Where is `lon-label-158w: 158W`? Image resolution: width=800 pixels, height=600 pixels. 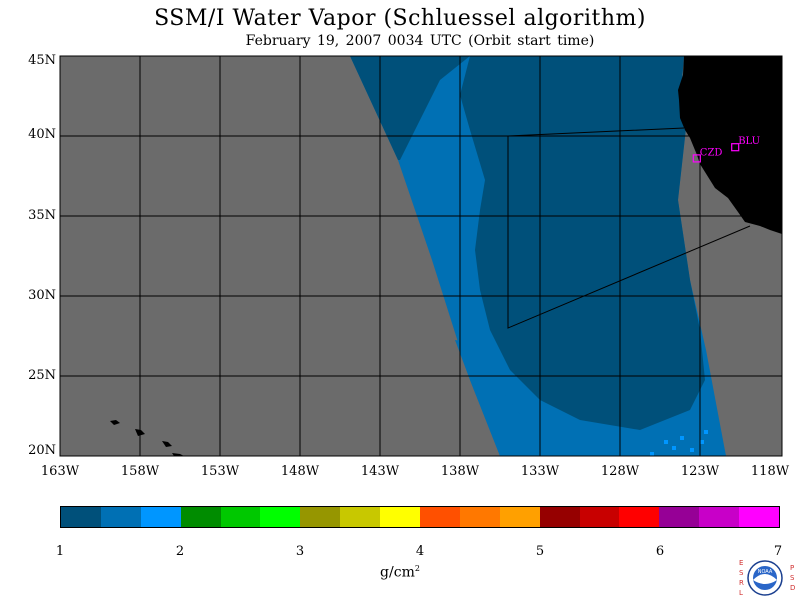 lon-label-158w: 158W is located at coordinates (140, 471).